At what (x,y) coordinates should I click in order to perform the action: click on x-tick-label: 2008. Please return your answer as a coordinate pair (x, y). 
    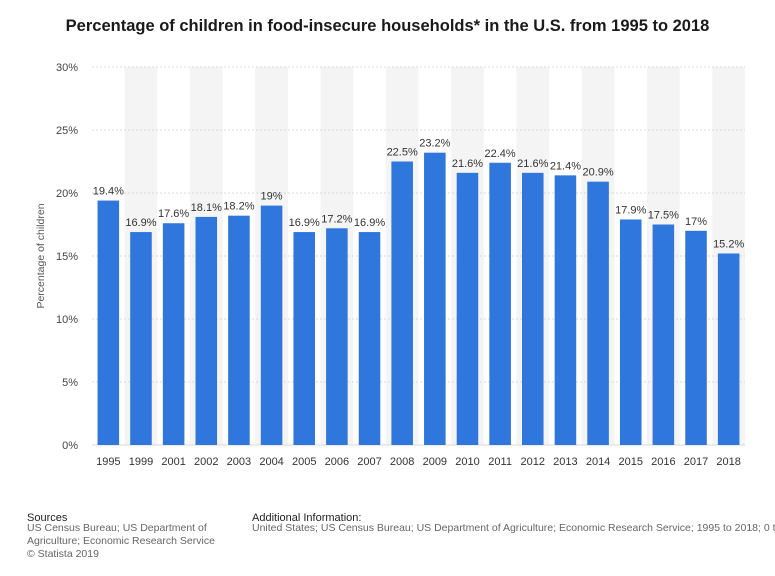
    Looking at the image, I should click on (402, 462).